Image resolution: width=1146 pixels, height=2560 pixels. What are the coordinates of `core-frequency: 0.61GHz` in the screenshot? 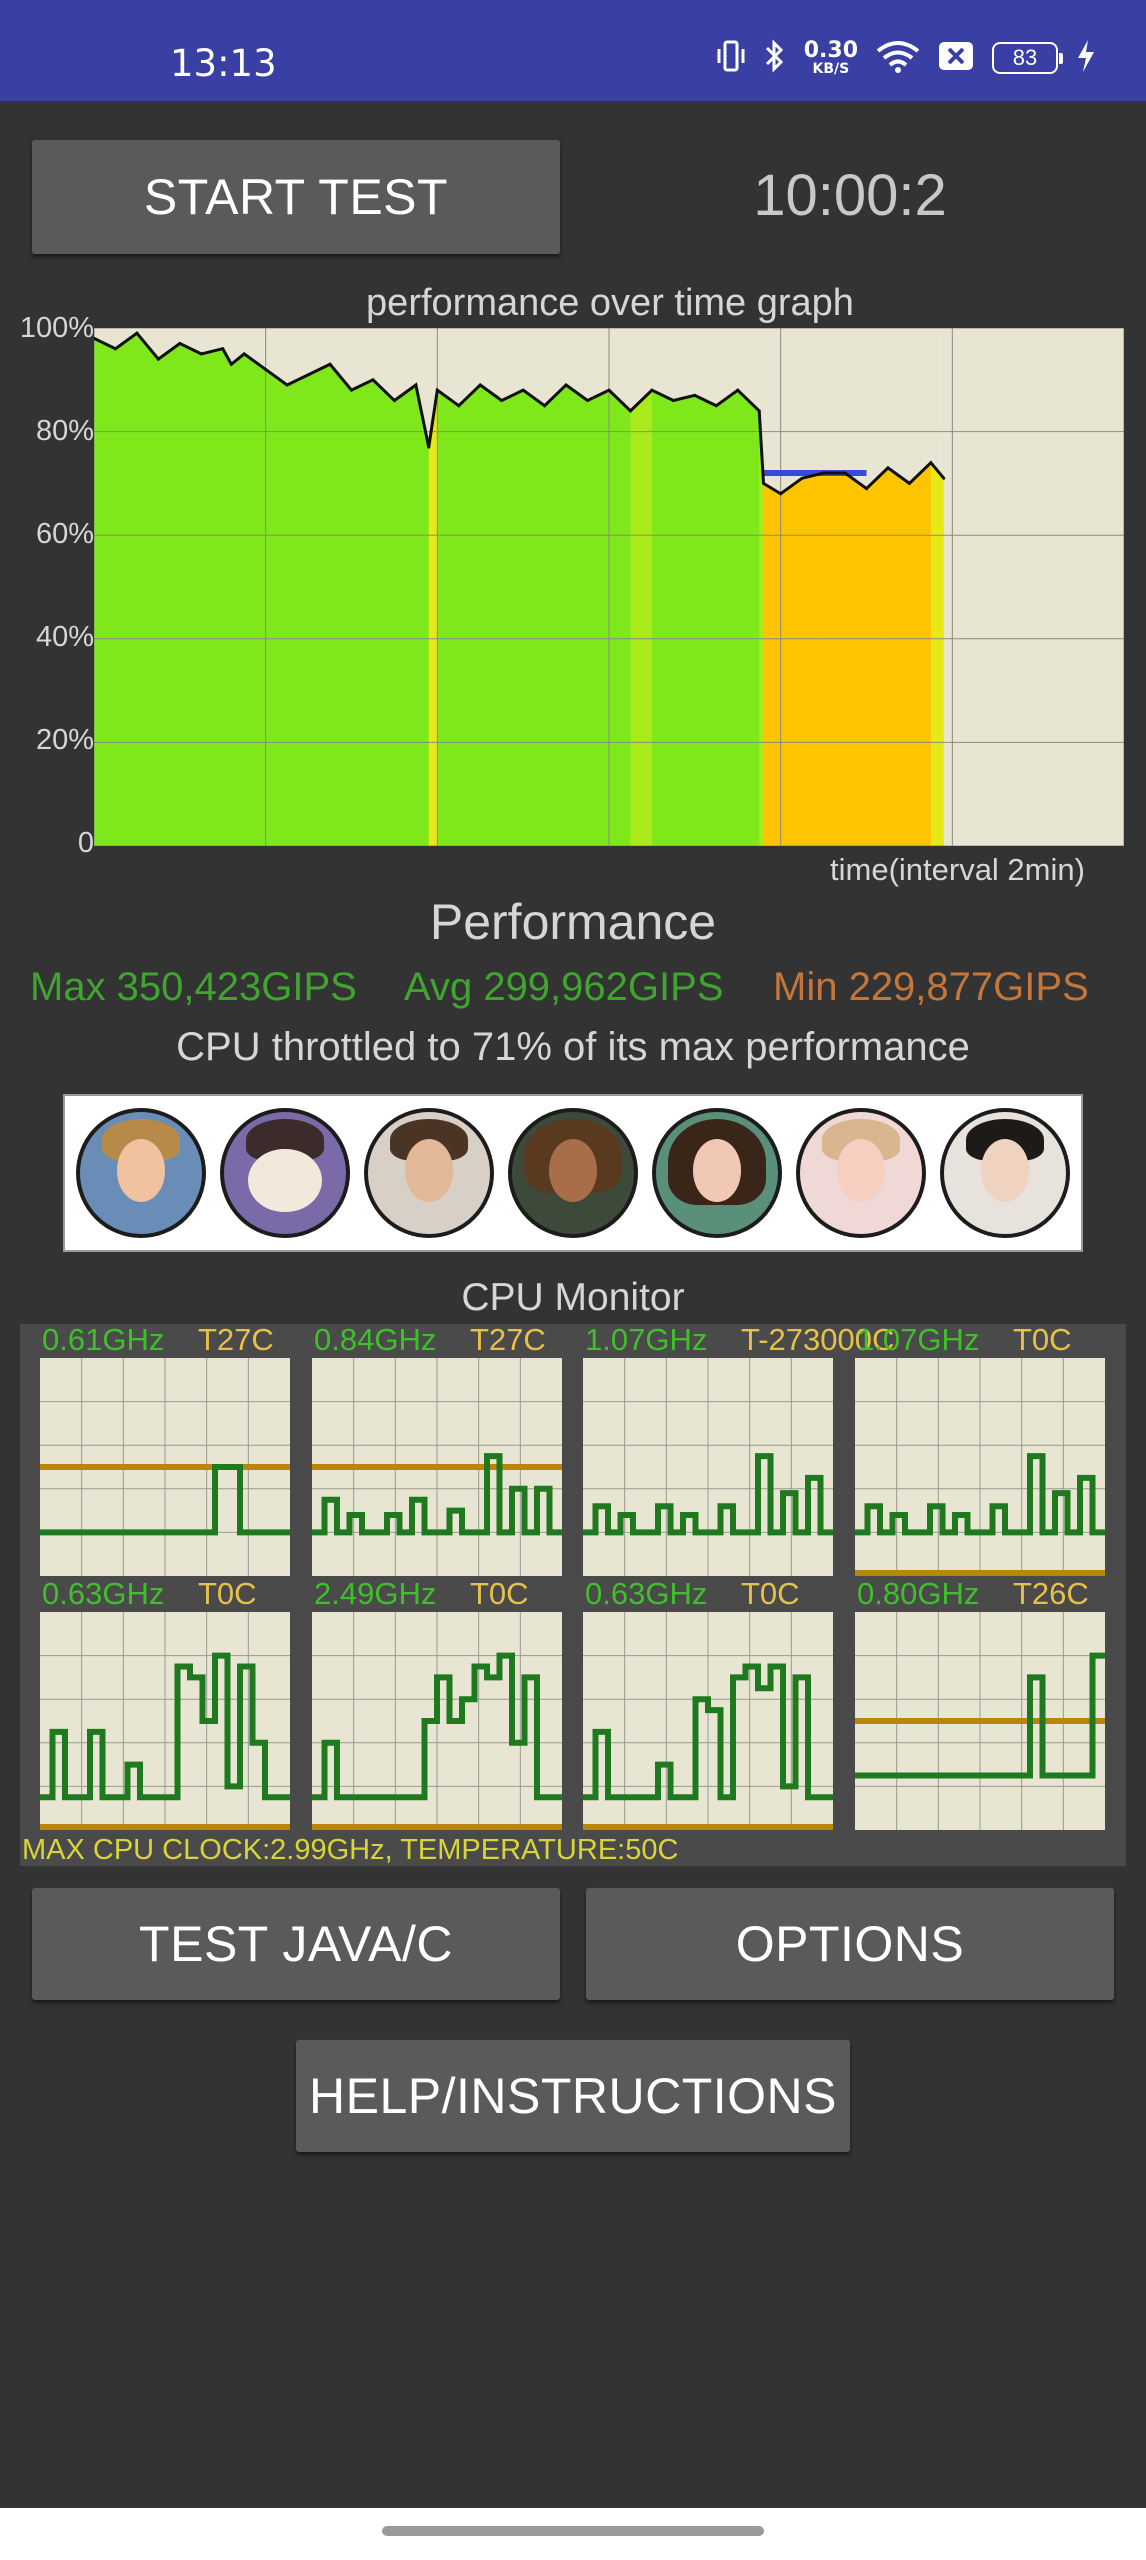 It's located at (103, 1339).